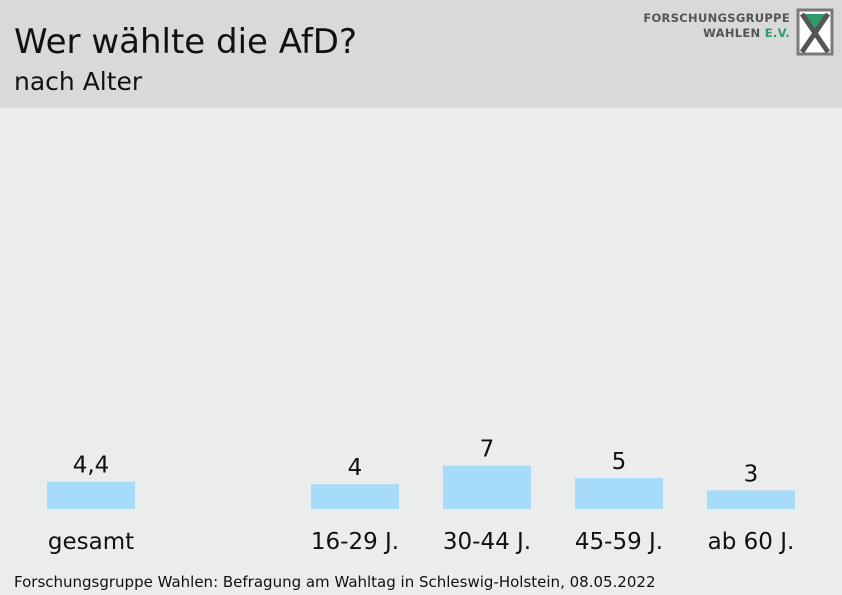  I want to click on value-label-0: 4,4, so click(91, 466).